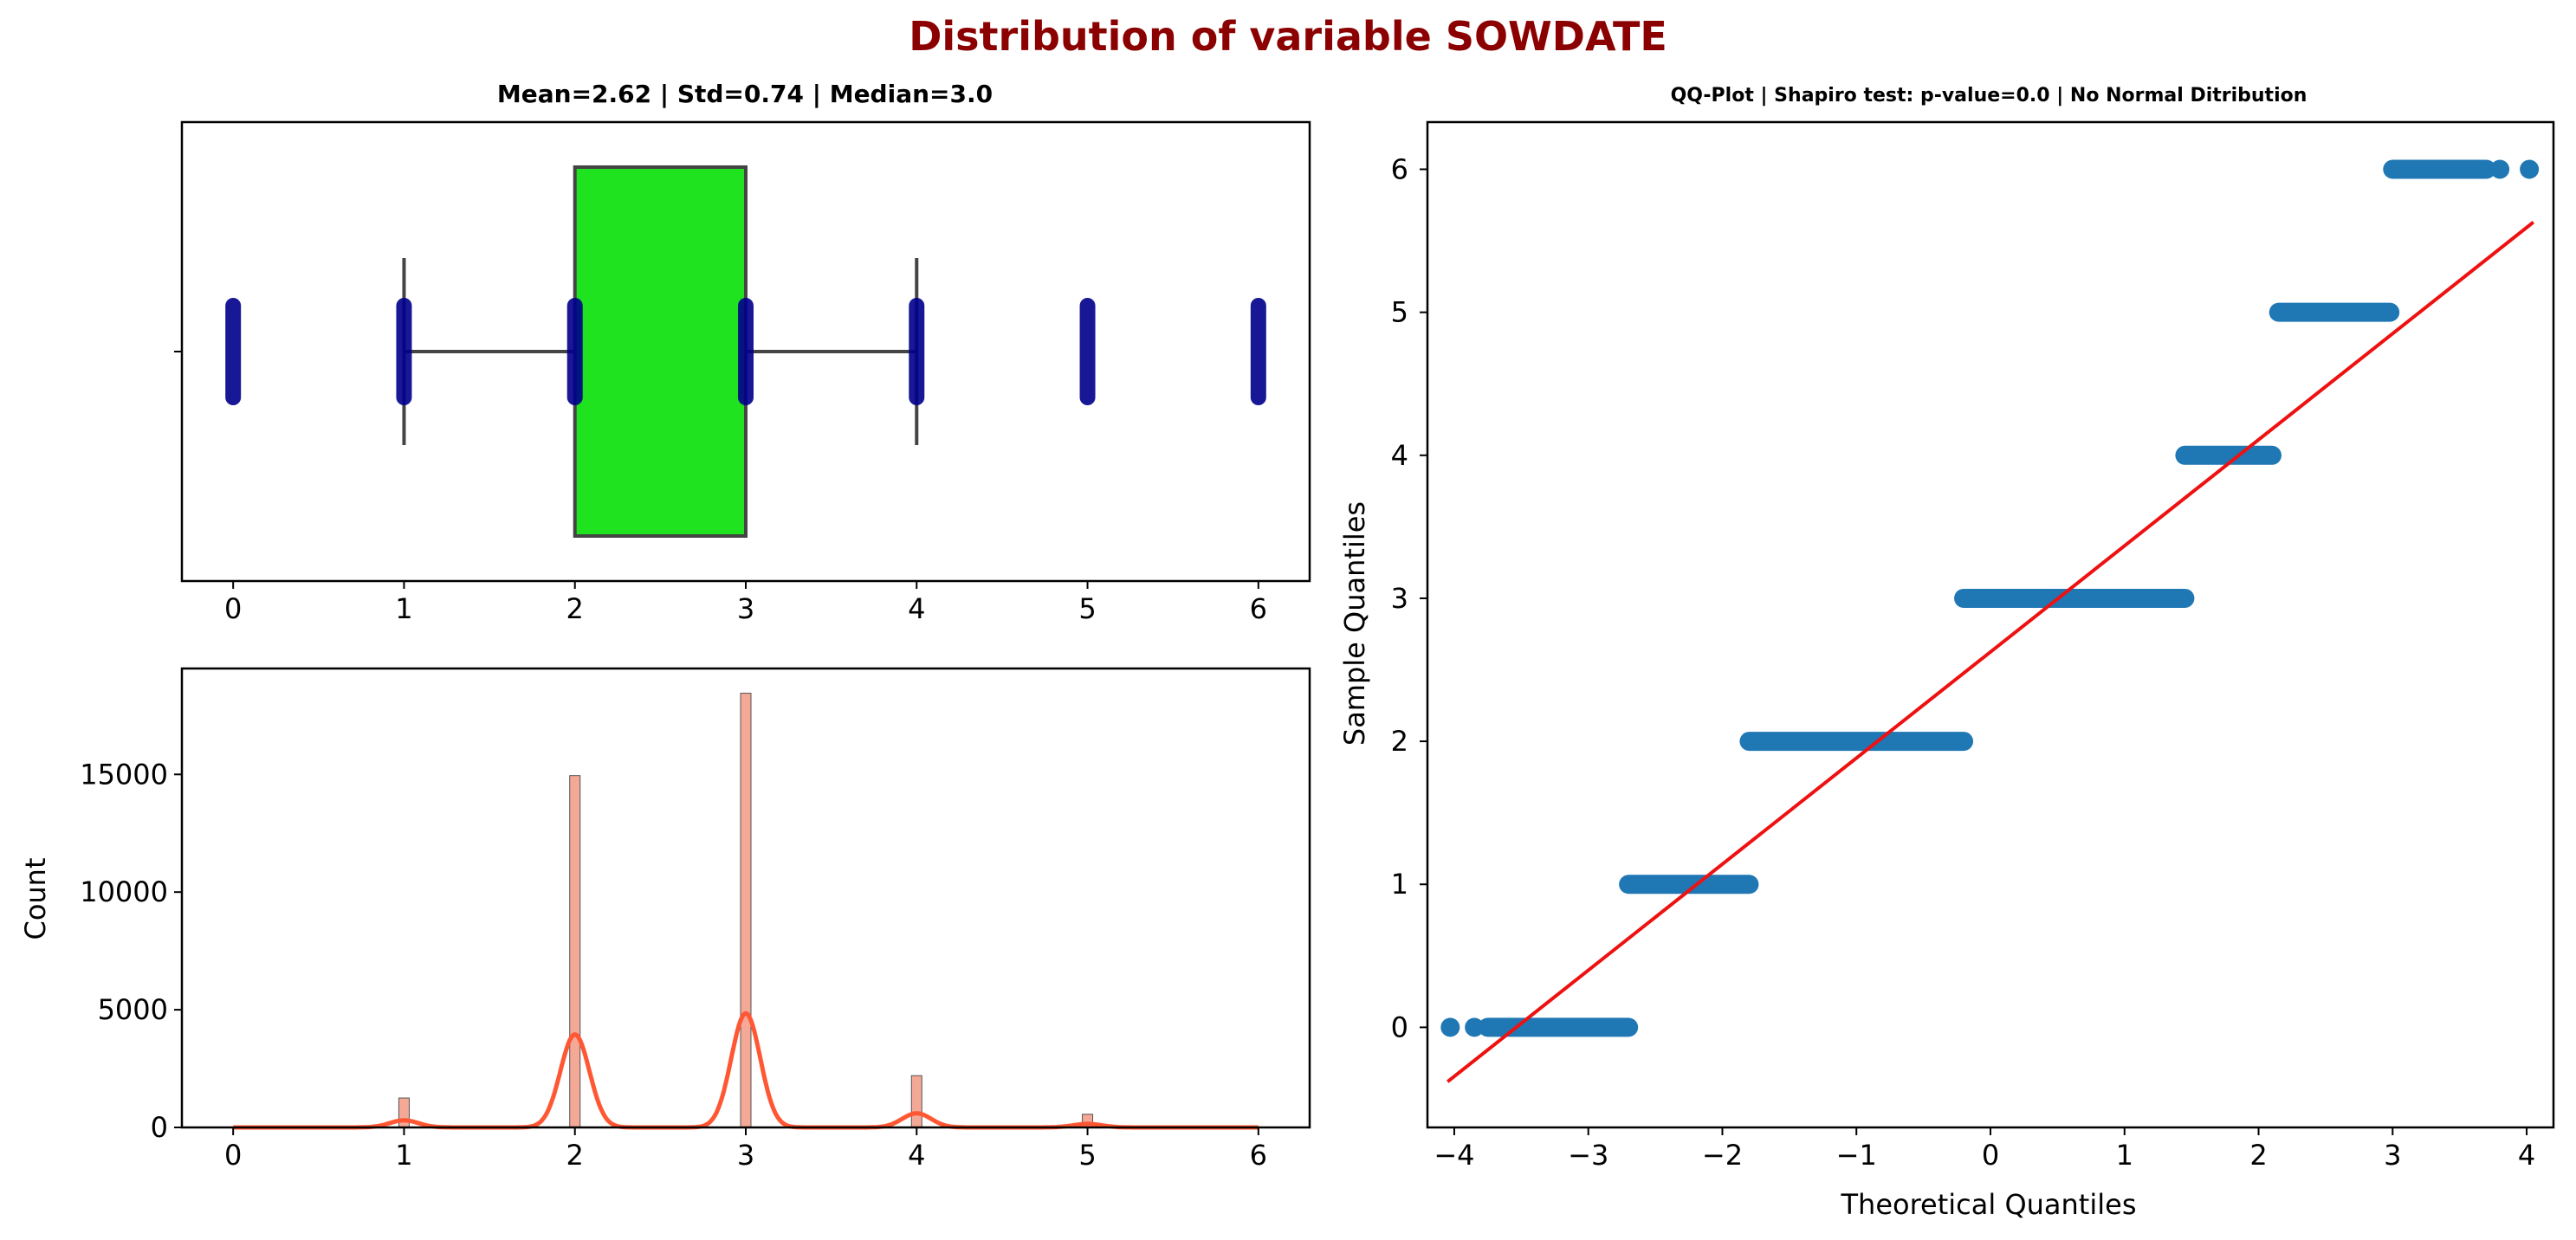 This screenshot has width=2576, height=1240. What do you see at coordinates (1288, 36) in the screenshot?
I see `figure-title: Distribution of variable SOWDATE` at bounding box center [1288, 36].